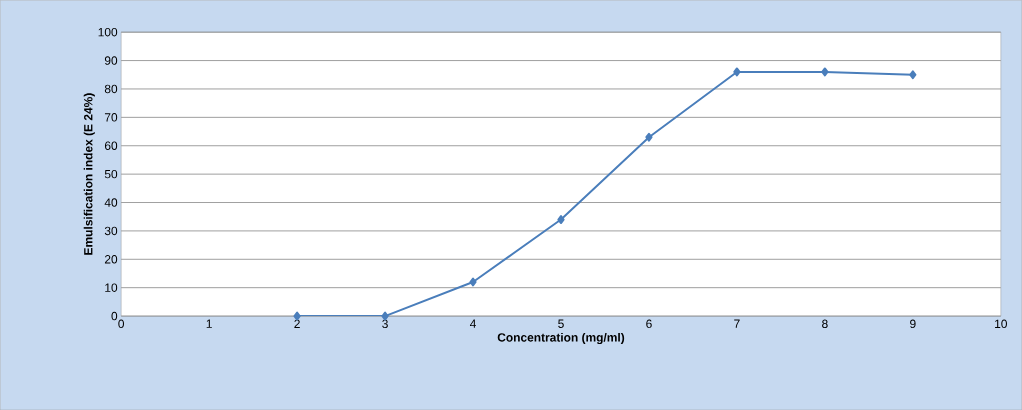 The image size is (1022, 410). I want to click on y-axis-title: Emulsification index (E 24%), so click(89, 174).